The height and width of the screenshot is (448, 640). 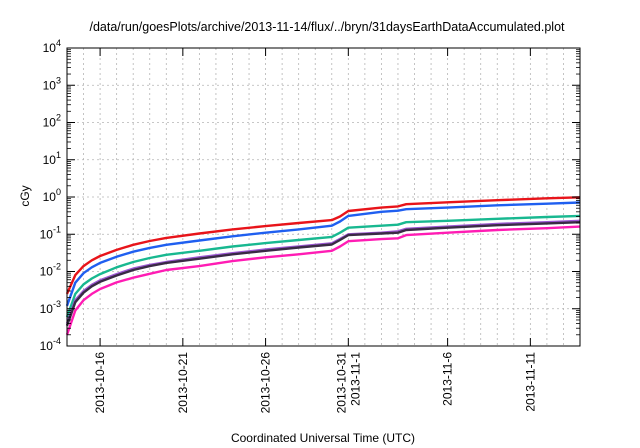 What do you see at coordinates (50, 270) in the screenshot?
I see `y-tick-label: 10⁻²` at bounding box center [50, 270].